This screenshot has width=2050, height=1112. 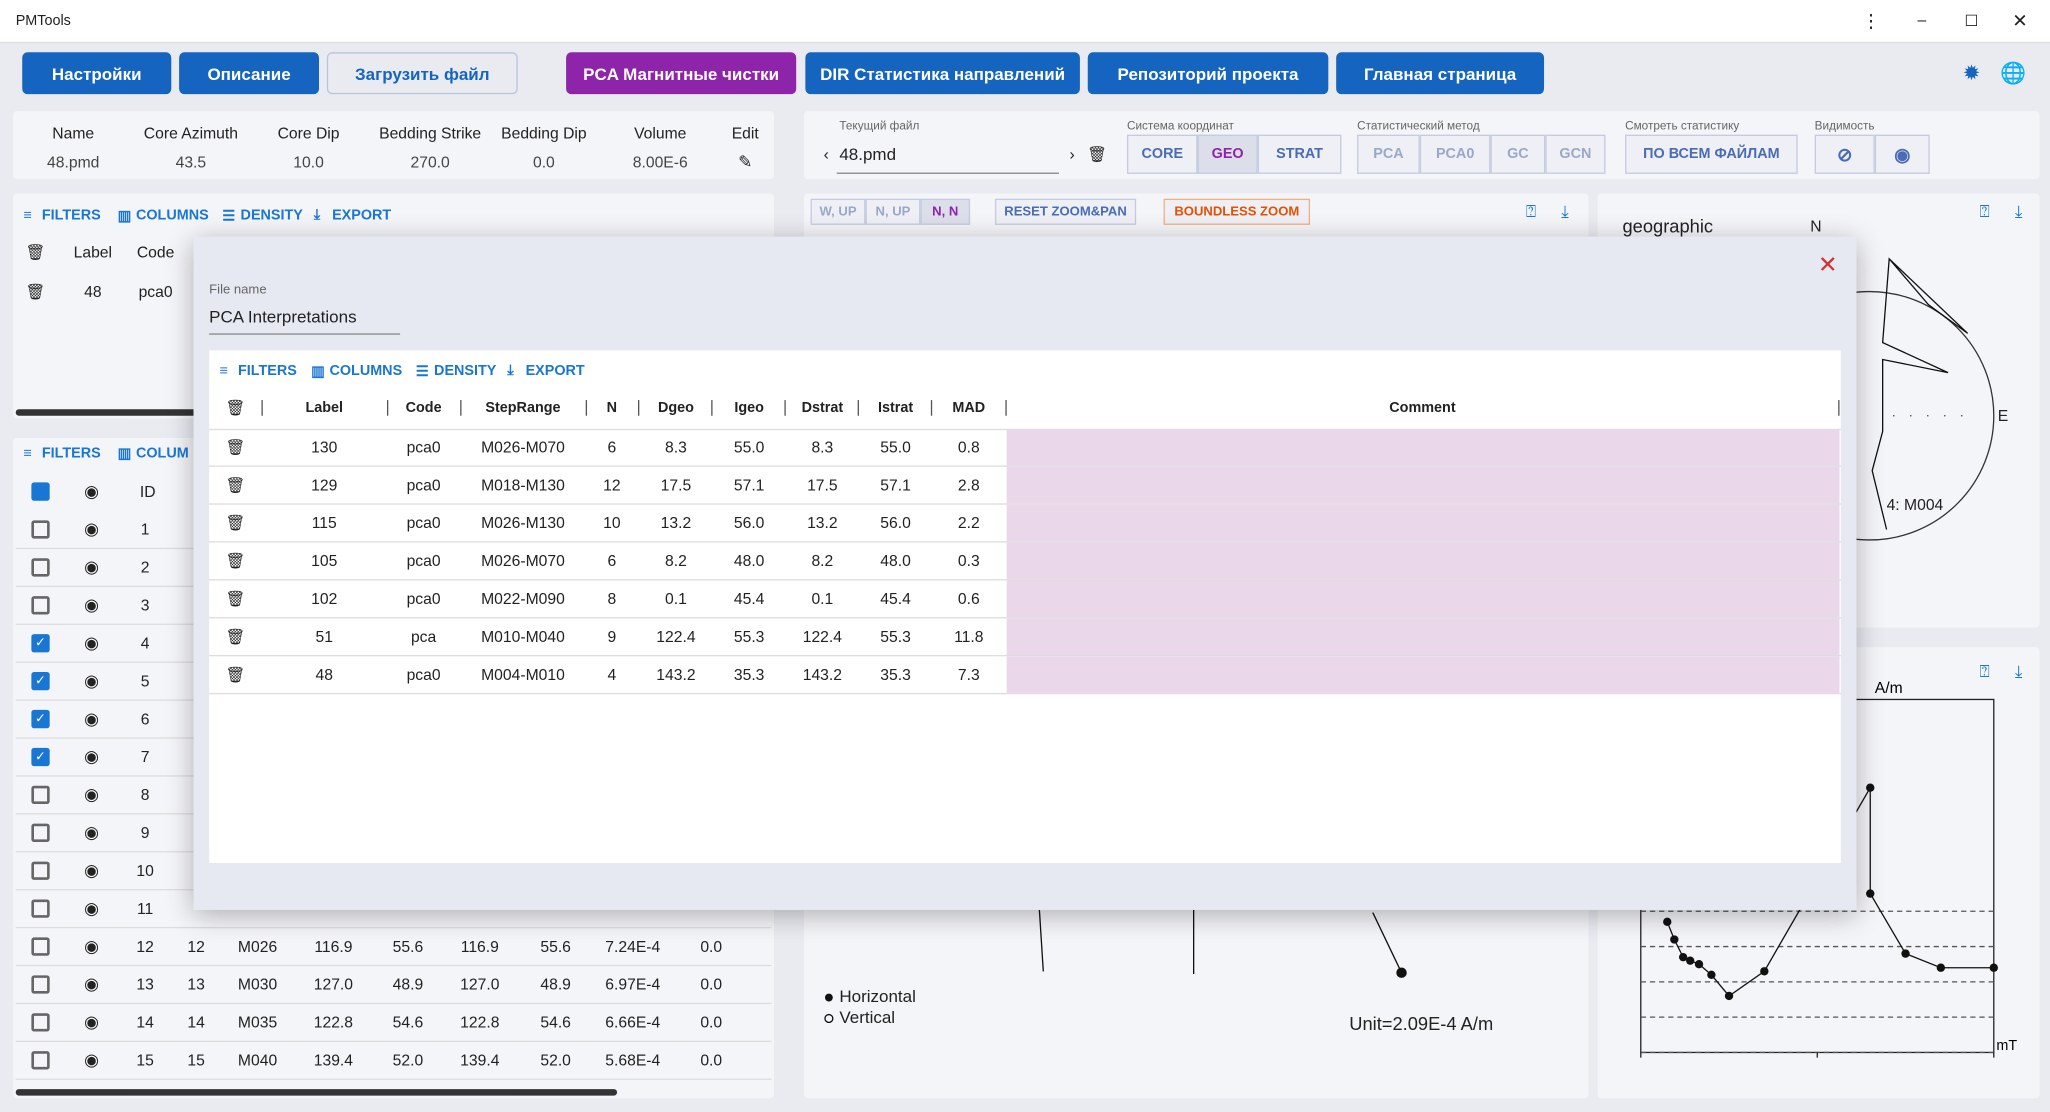 I want to click on statistics-button: ПО ВСЕМ ФАЙЛАМ, so click(x=1711, y=154).